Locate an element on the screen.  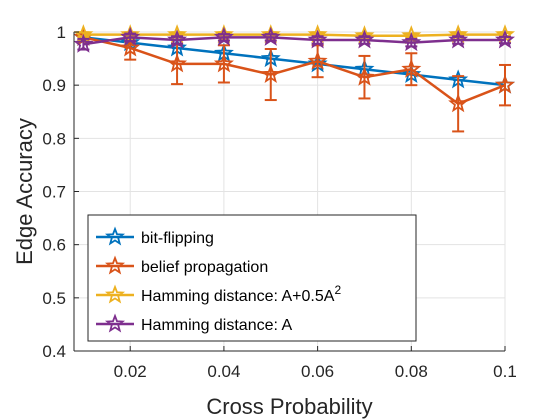
x-tick-label: 0.1 is located at coordinates (505, 371).